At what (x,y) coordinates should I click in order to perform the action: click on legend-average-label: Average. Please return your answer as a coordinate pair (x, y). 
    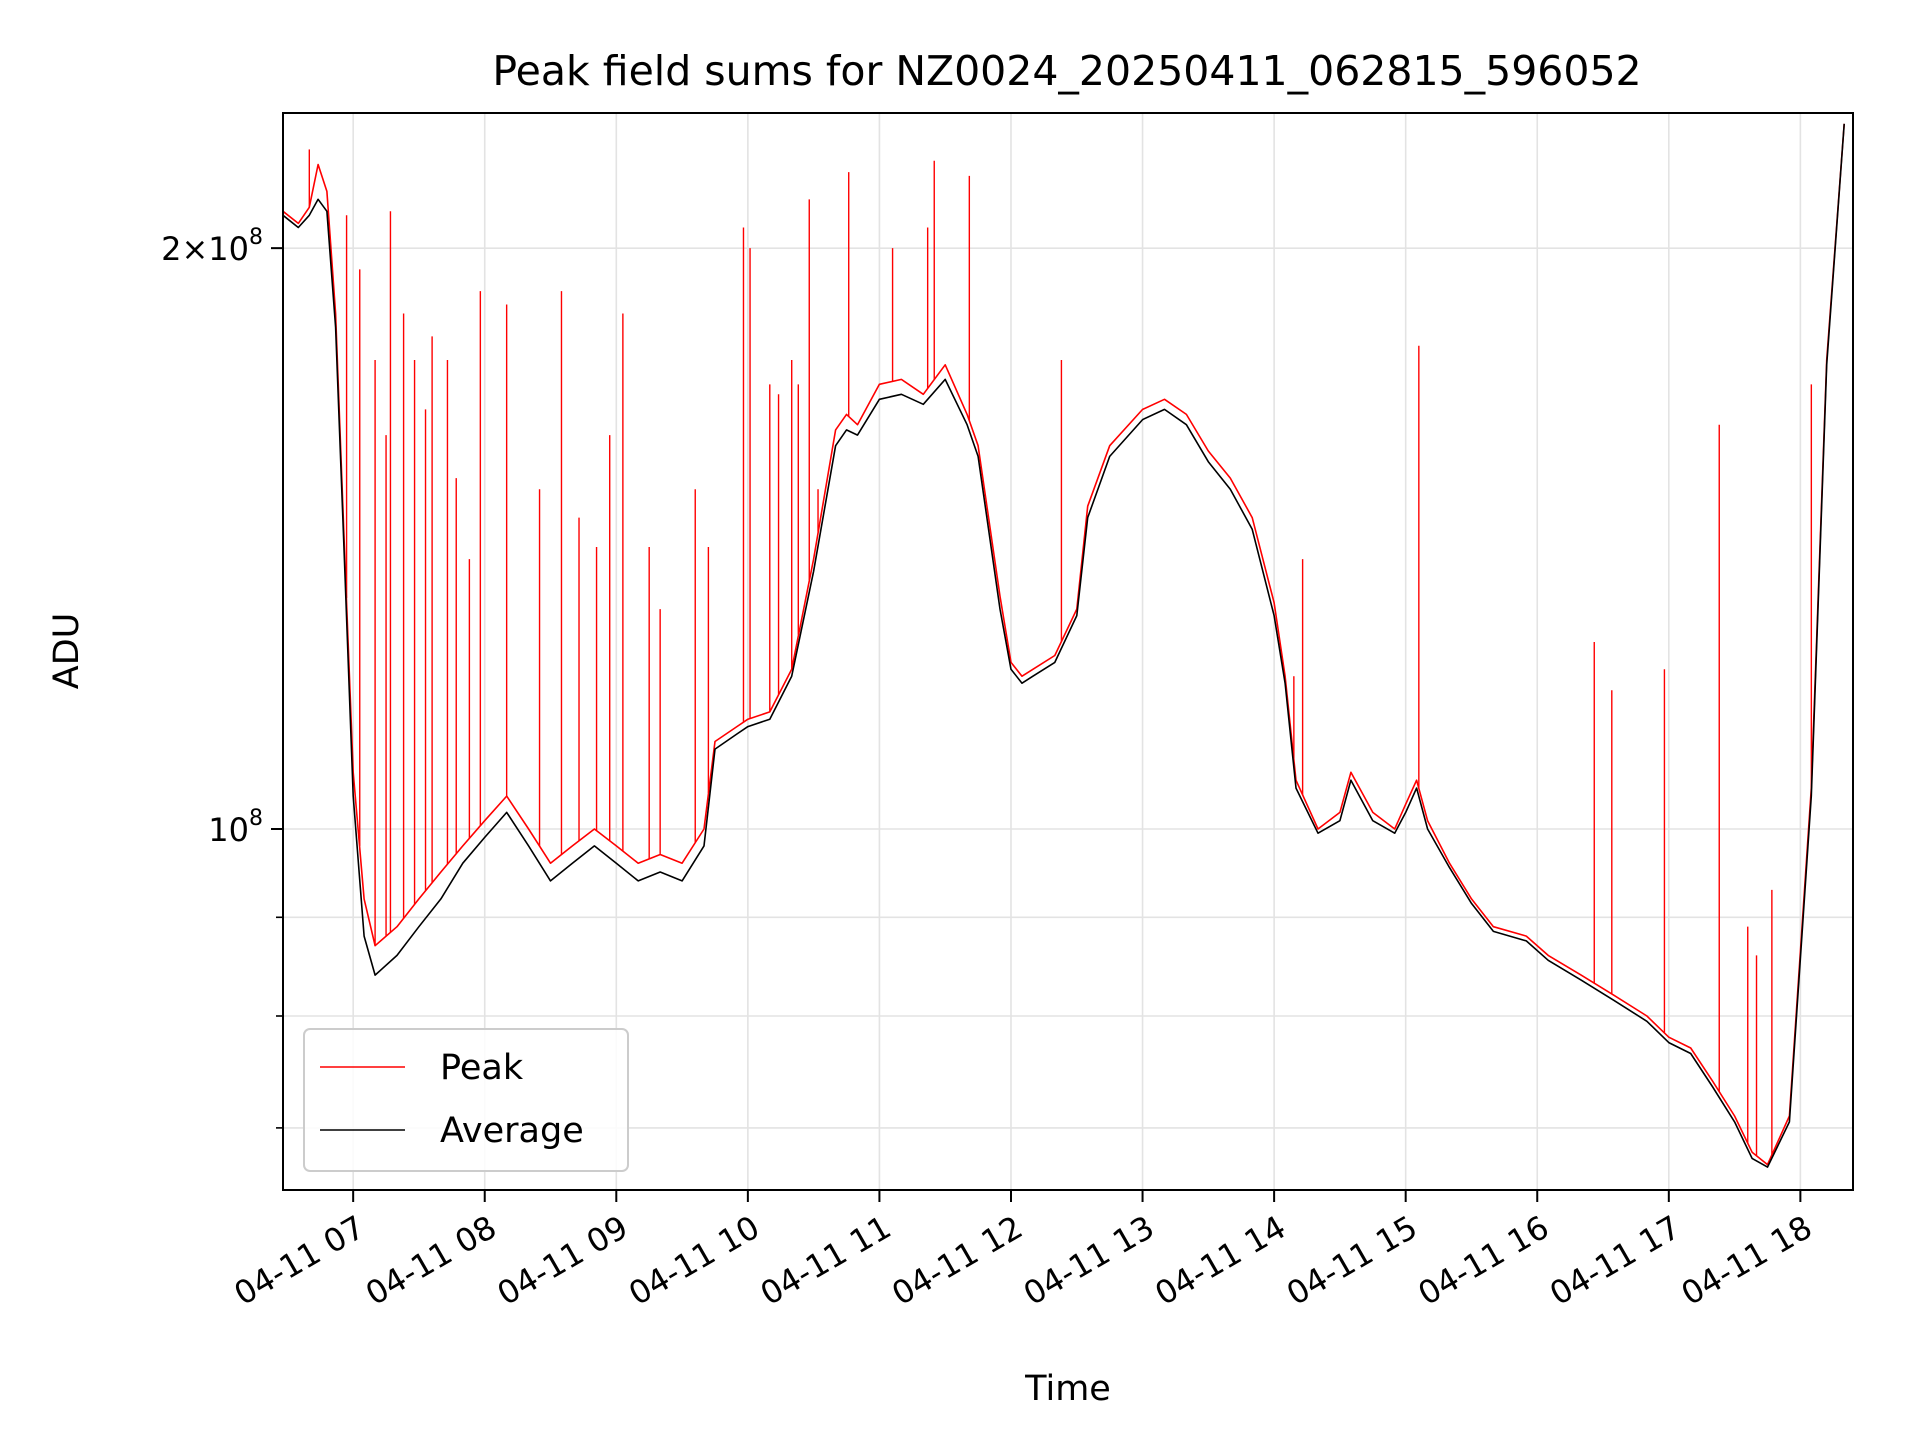
    Looking at the image, I should click on (512, 1131).